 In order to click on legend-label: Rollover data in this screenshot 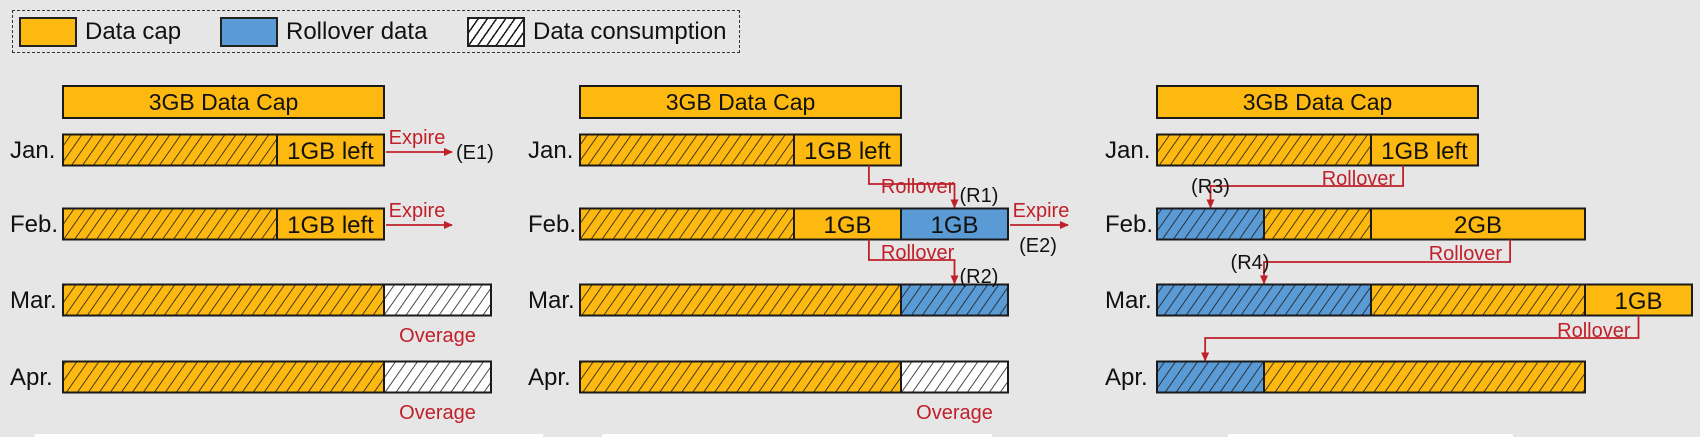, I will do `click(357, 31)`.